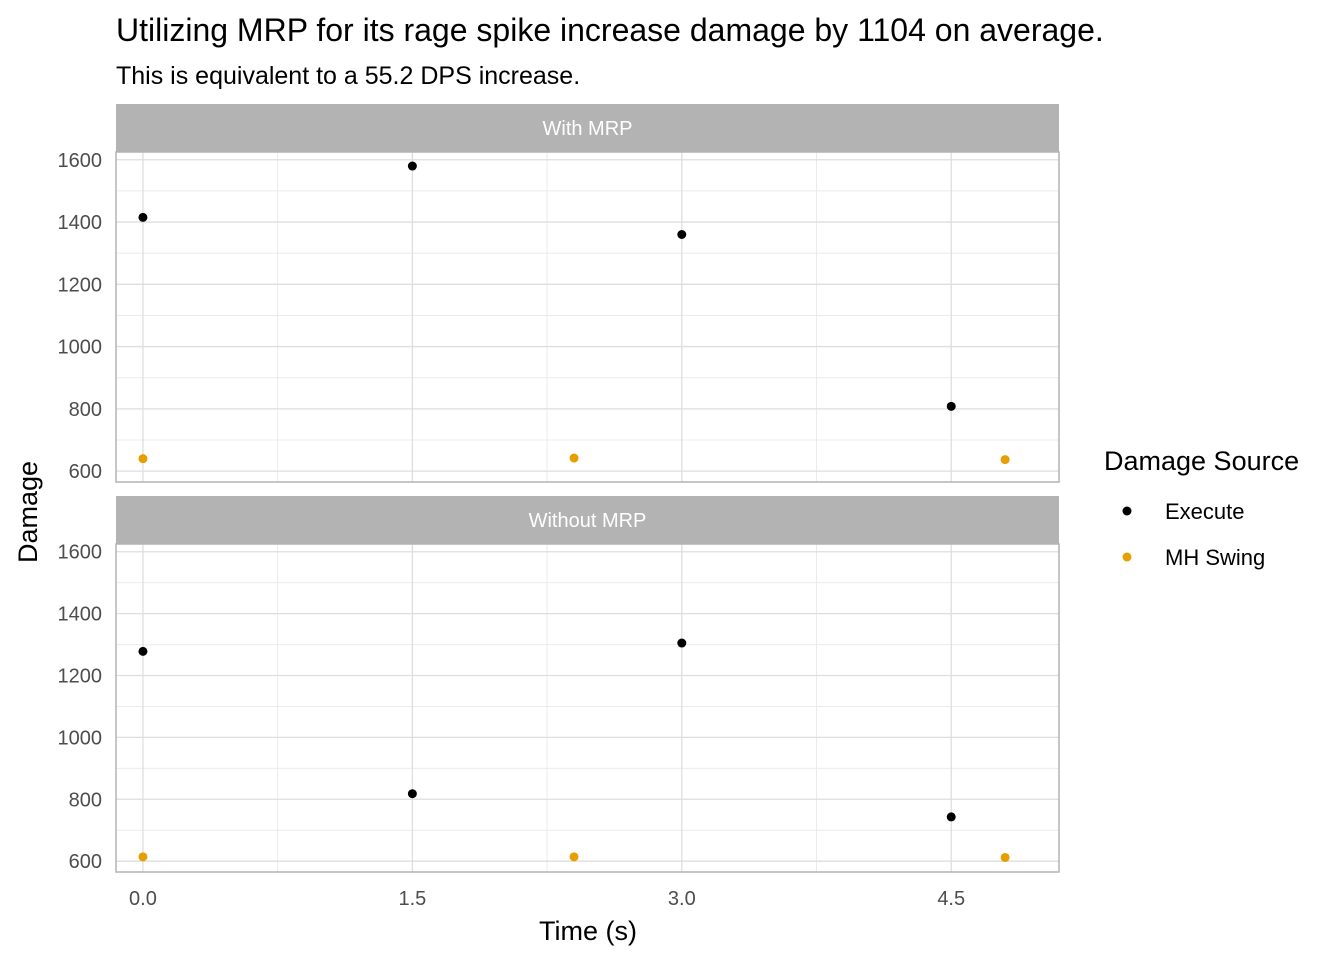  Describe the element at coordinates (1215, 557) in the screenshot. I see `legend-label: MH Swing` at that location.